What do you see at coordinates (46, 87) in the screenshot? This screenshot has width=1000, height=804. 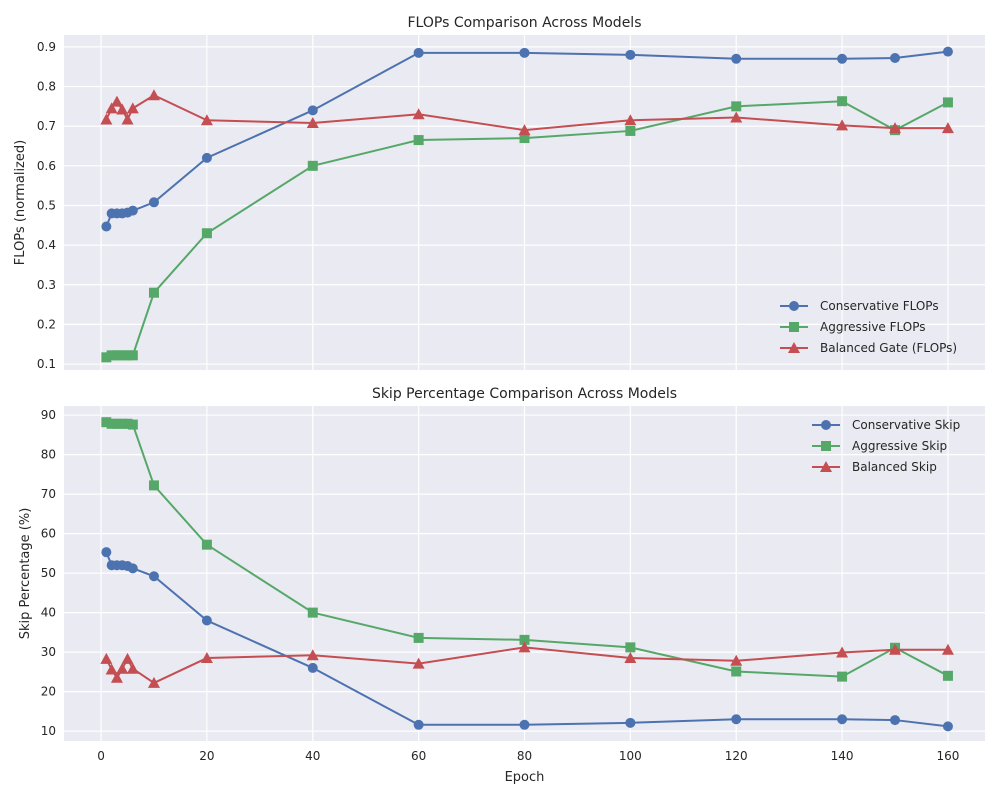 I see `y-tick-label: 0.8` at bounding box center [46, 87].